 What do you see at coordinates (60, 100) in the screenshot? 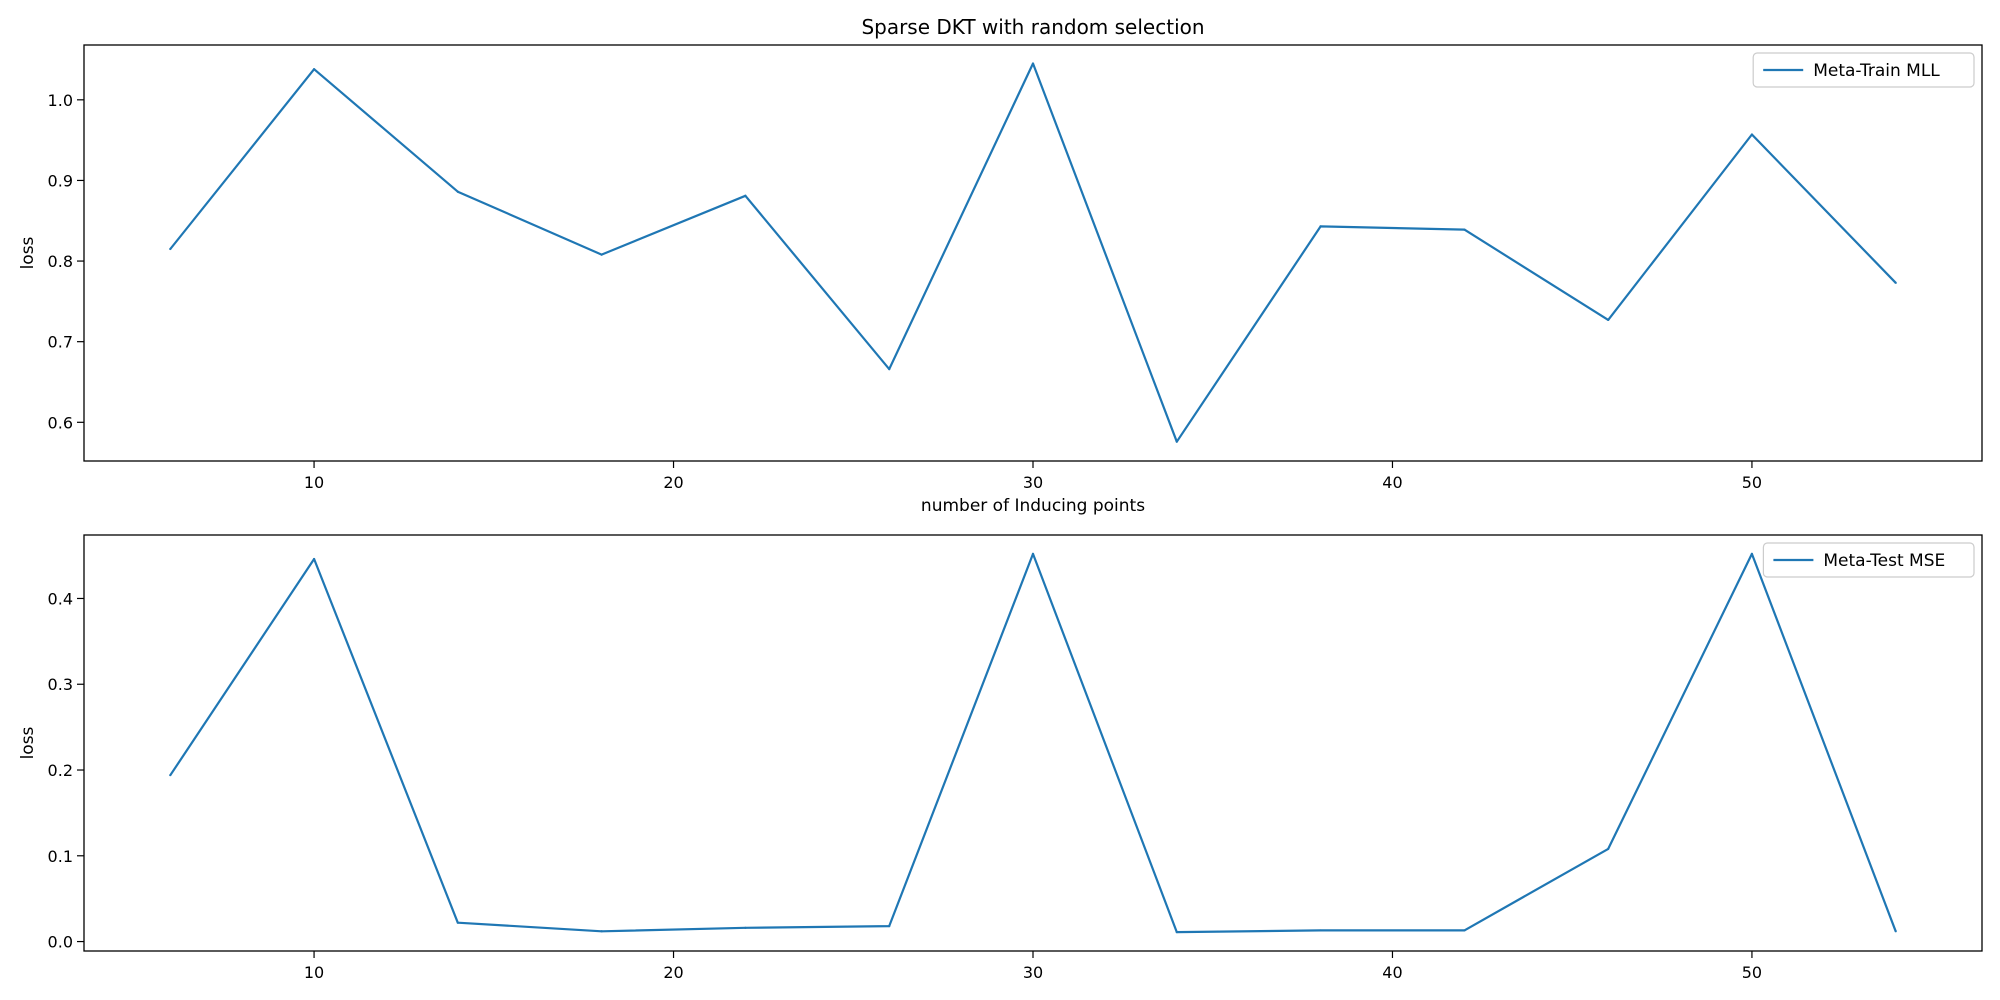
I see `y-tick-label: 1.0` at bounding box center [60, 100].